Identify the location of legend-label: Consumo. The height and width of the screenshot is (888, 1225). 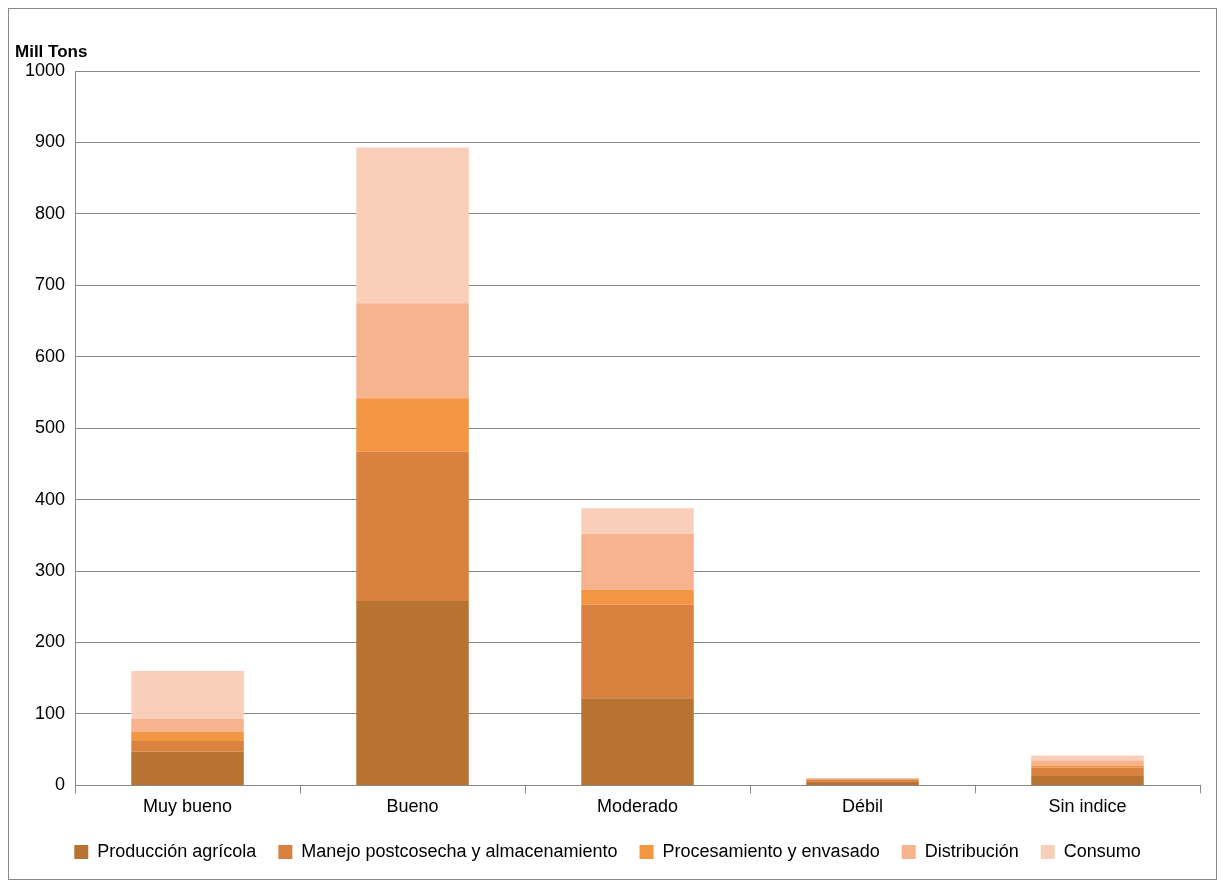
(1102, 850).